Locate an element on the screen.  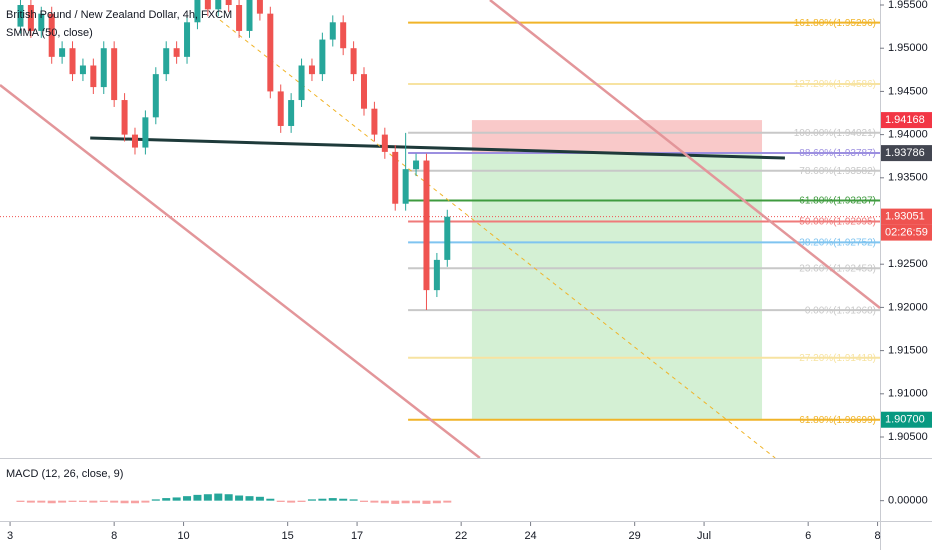
x-tick-label: 6 is located at coordinates (808, 536).